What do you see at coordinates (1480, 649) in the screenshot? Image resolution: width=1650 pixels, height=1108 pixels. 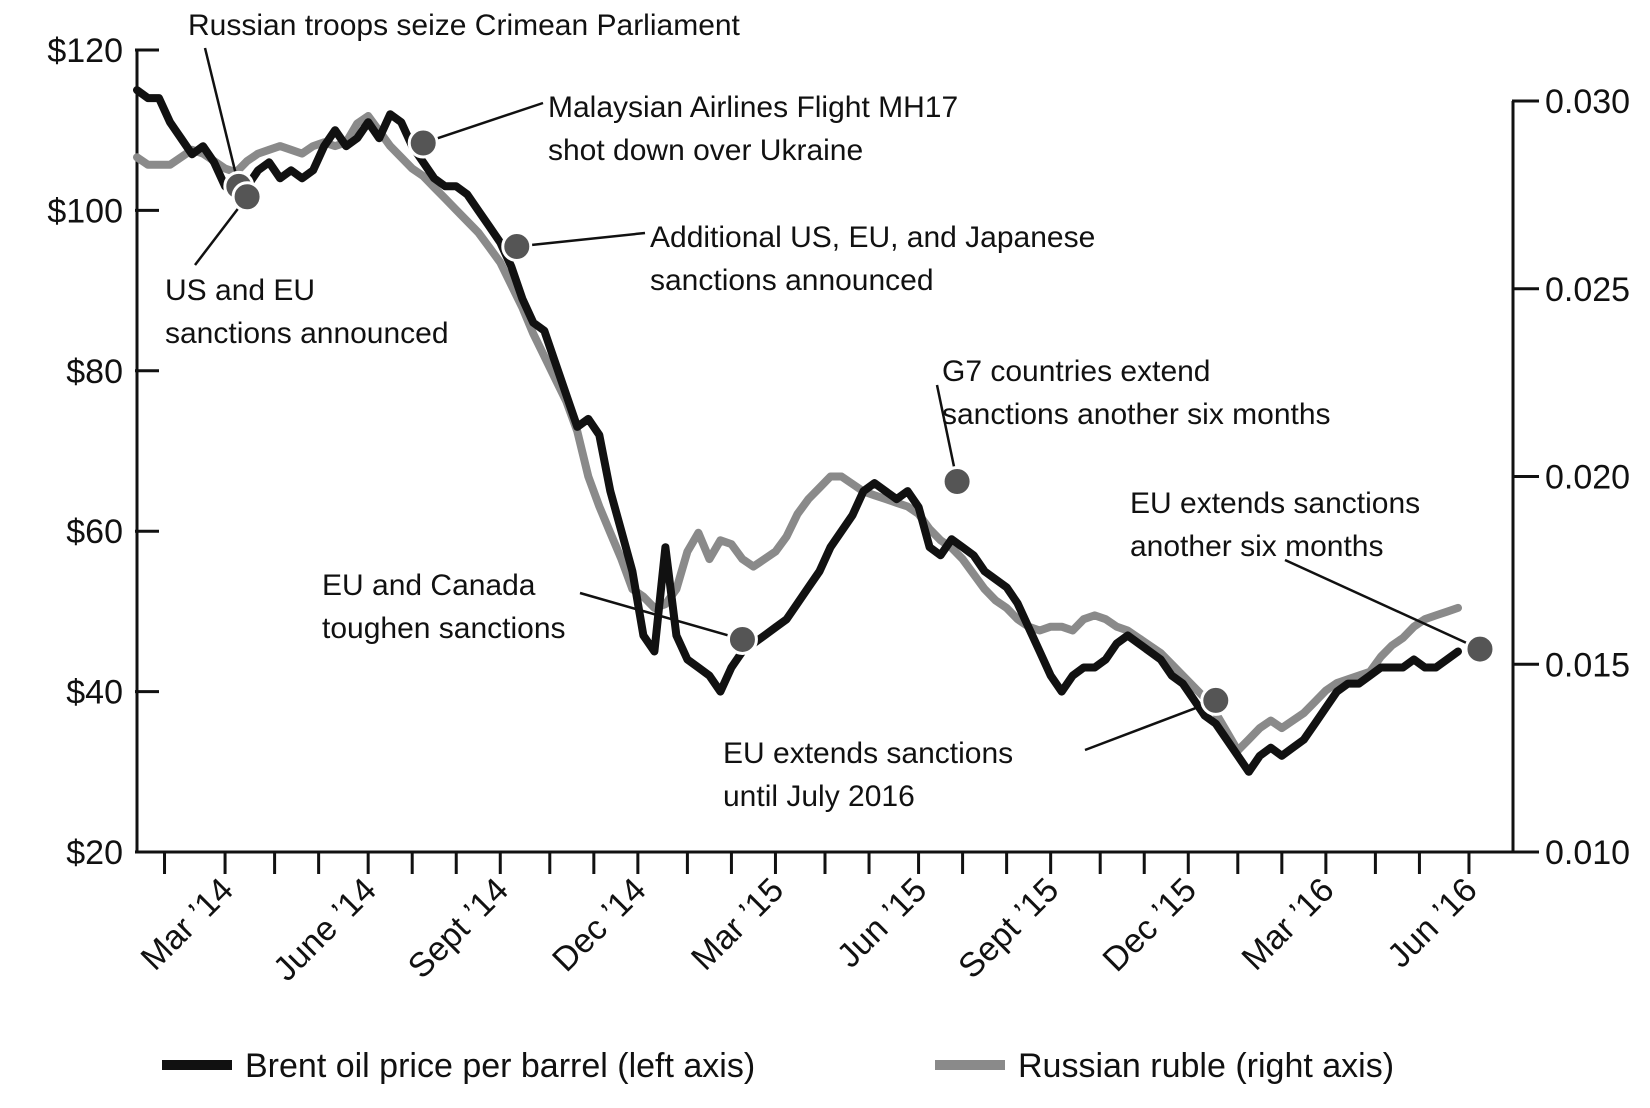 I see `event-marker-eu-six` at bounding box center [1480, 649].